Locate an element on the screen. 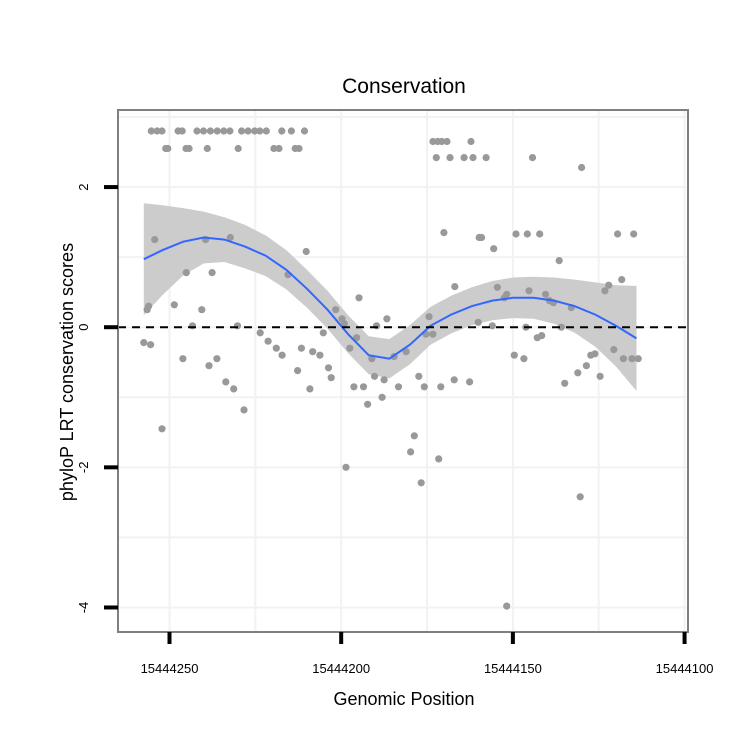 The width and height of the screenshot is (750, 750). y-tick-label: -4 is located at coordinates (83, 608).